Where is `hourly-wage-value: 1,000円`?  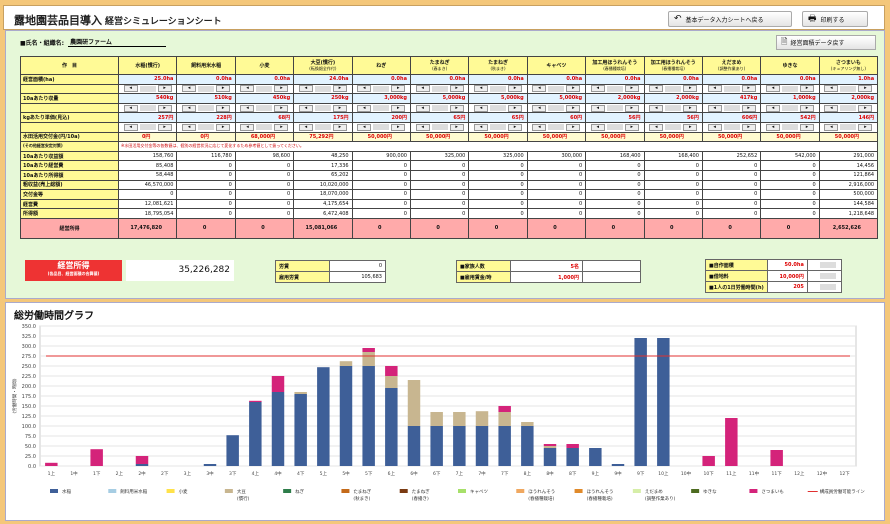 hourly-wage-value: 1,000円 is located at coordinates (546, 277).